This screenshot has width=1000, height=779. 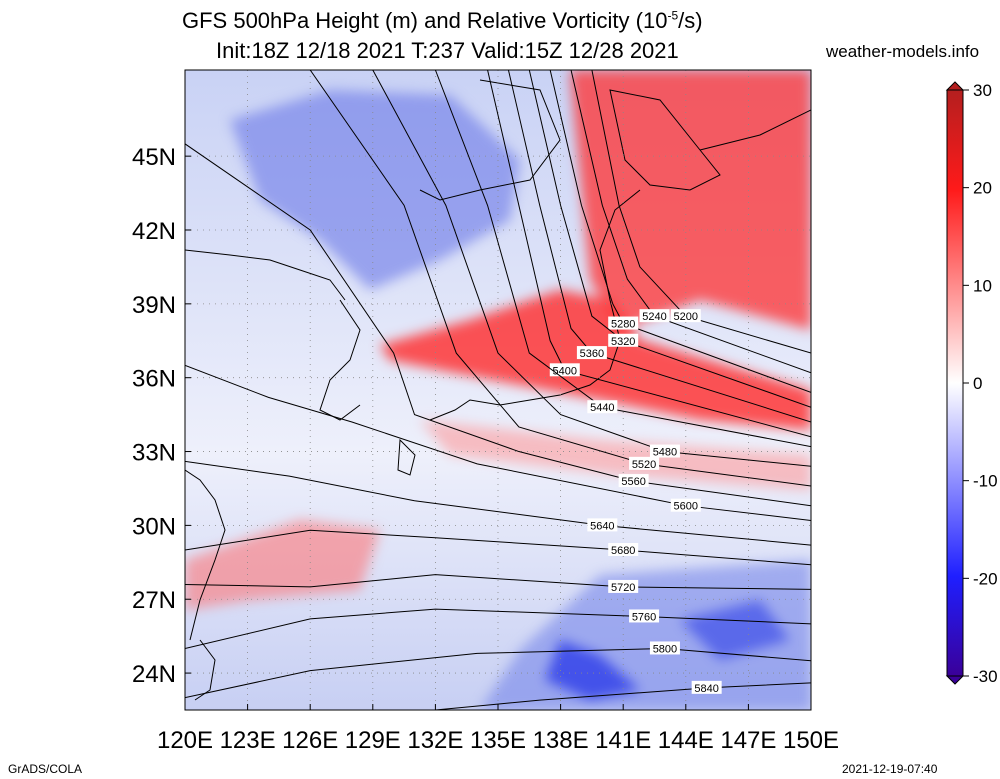 I want to click on contour-label-5760: 5760, so click(x=644, y=616).